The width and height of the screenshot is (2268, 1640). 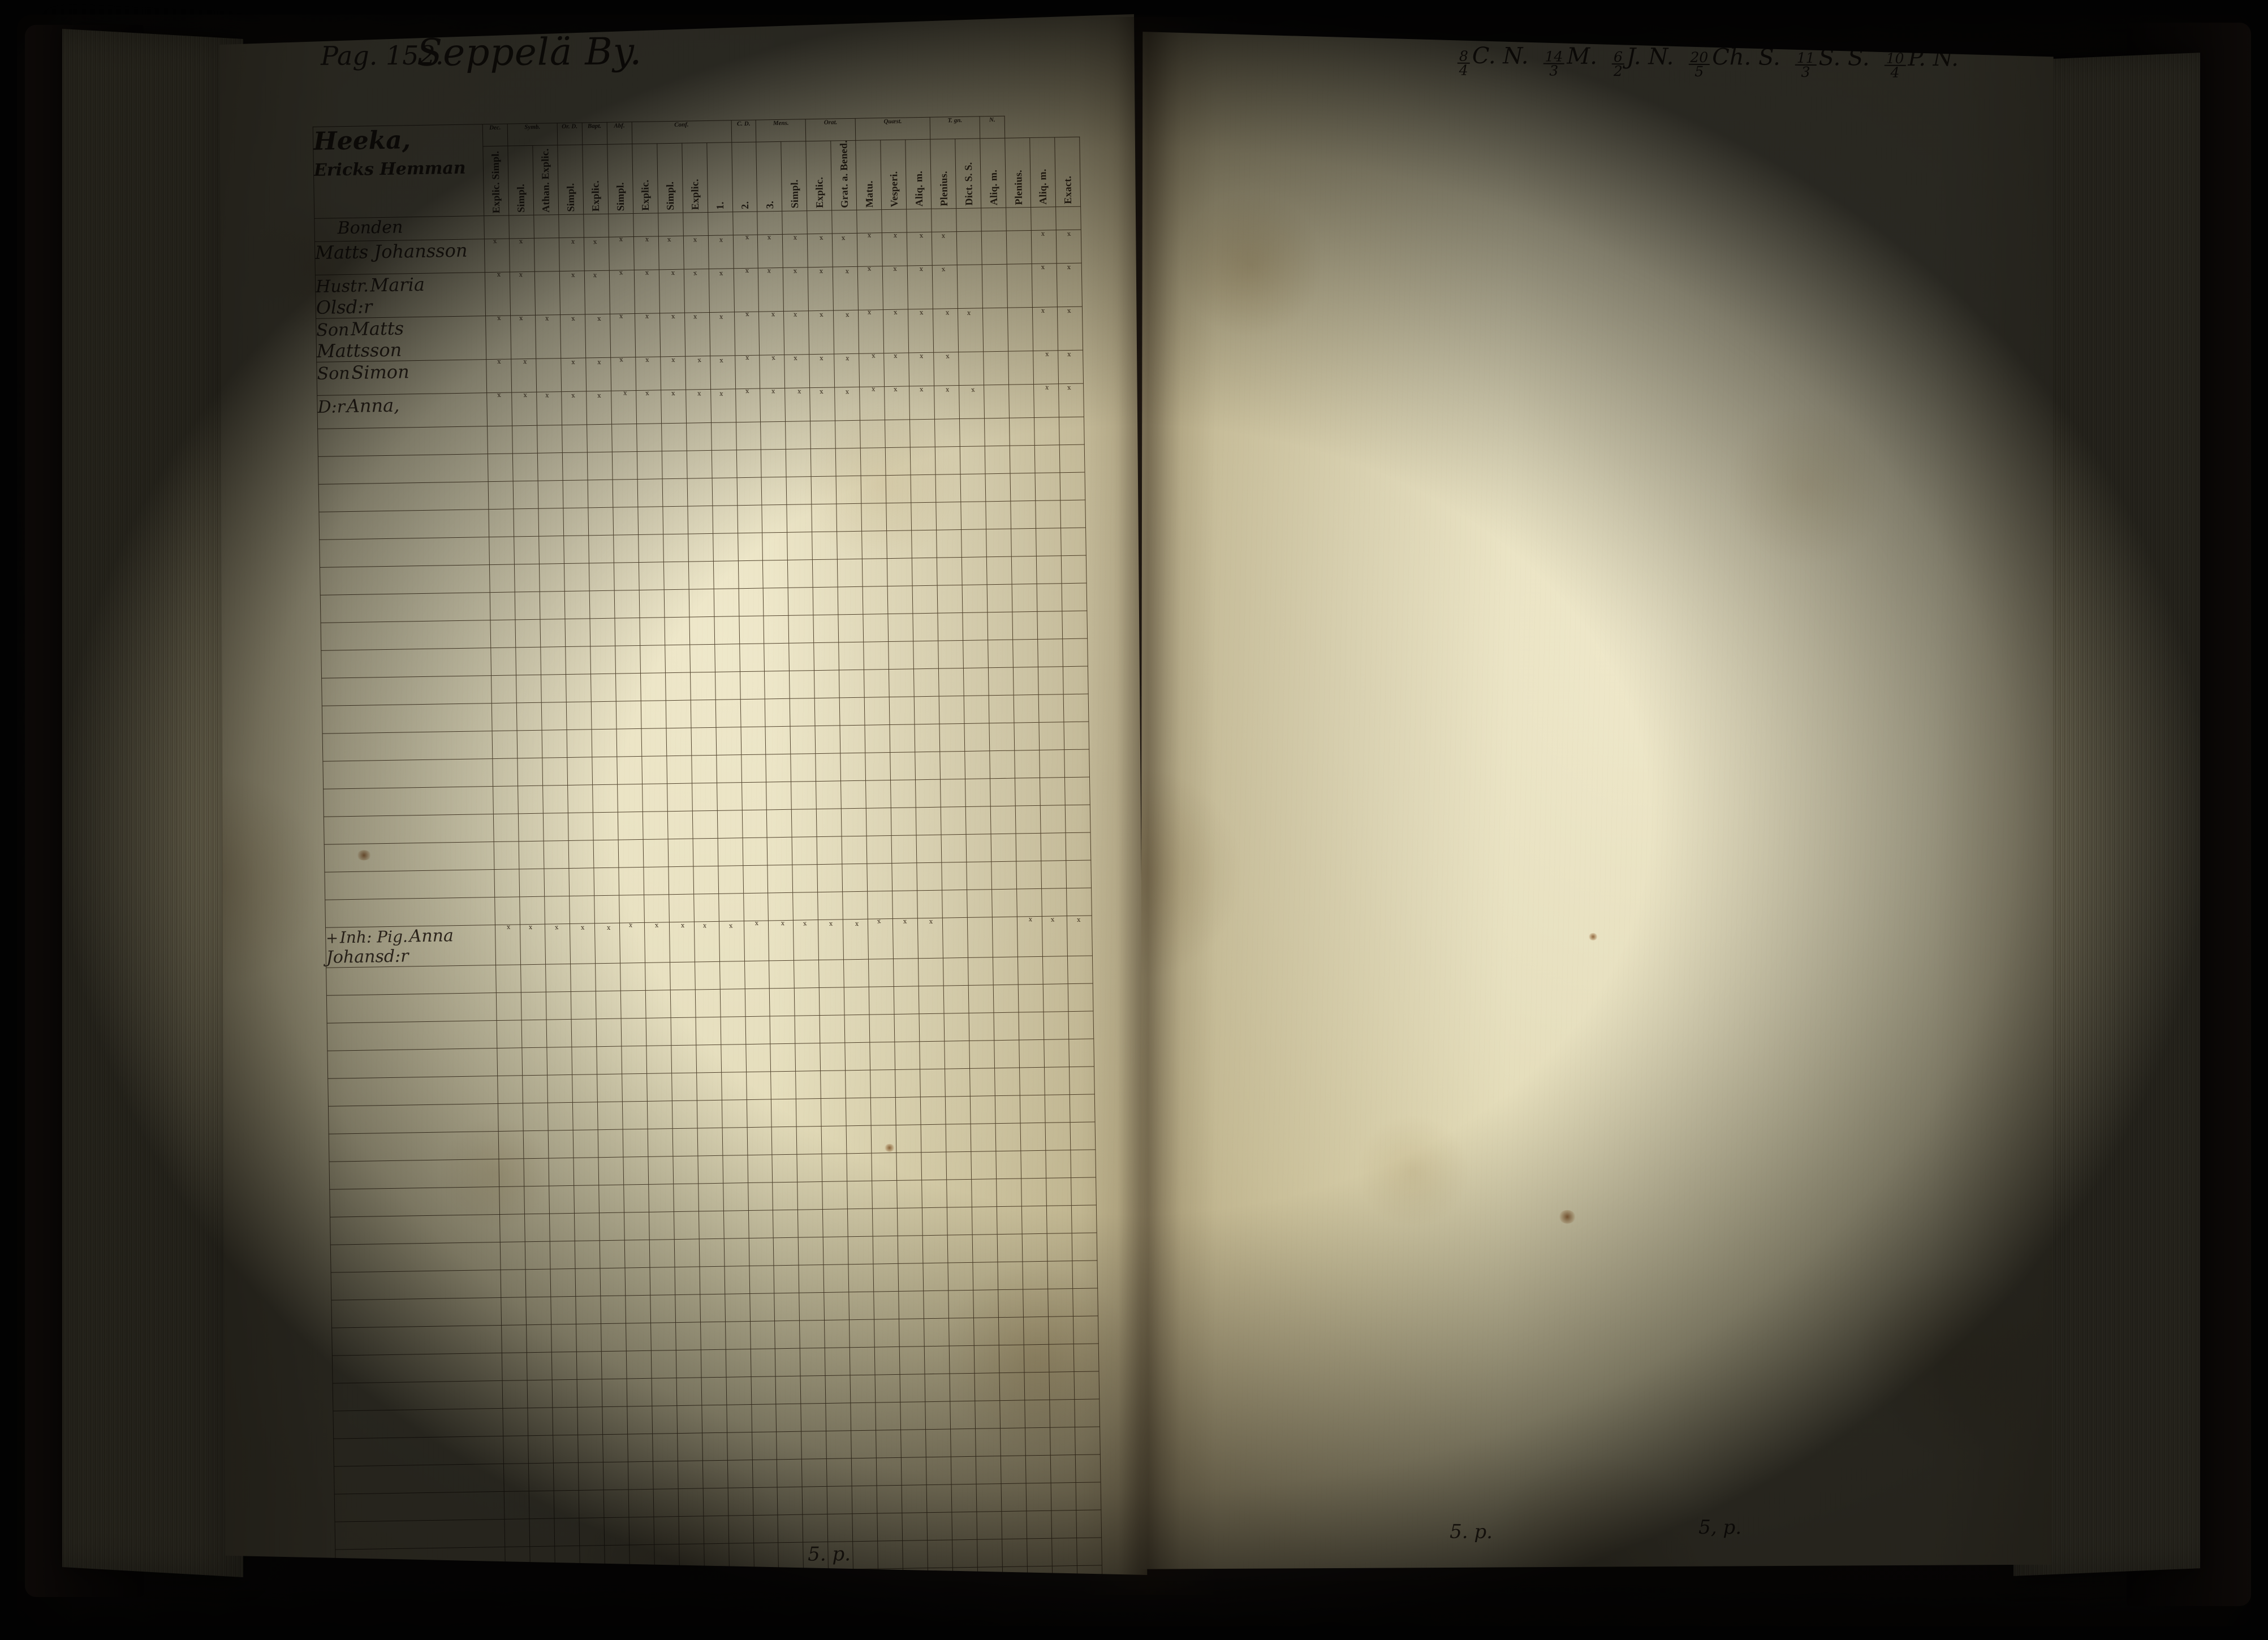 What do you see at coordinates (619, 133) in the screenshot?
I see `column-group-header: Abf.` at bounding box center [619, 133].